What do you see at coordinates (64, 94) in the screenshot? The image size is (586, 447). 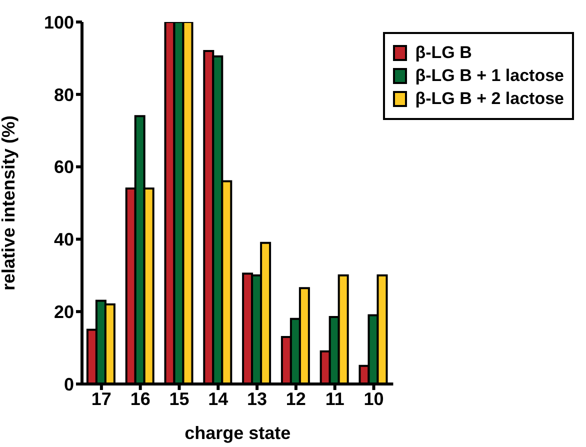 I see `y-tick-label: 80` at bounding box center [64, 94].